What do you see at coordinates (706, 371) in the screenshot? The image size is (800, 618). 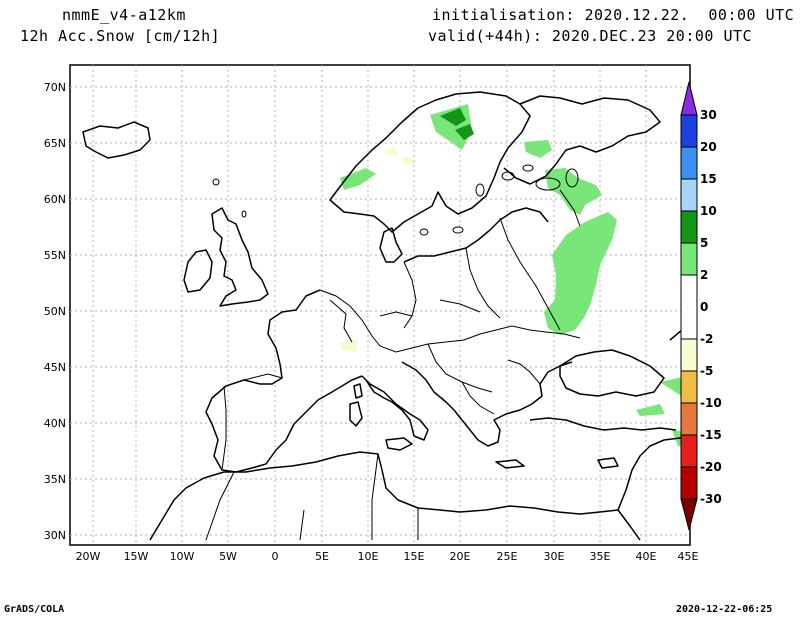 I see `colorbar-label: -5` at bounding box center [706, 371].